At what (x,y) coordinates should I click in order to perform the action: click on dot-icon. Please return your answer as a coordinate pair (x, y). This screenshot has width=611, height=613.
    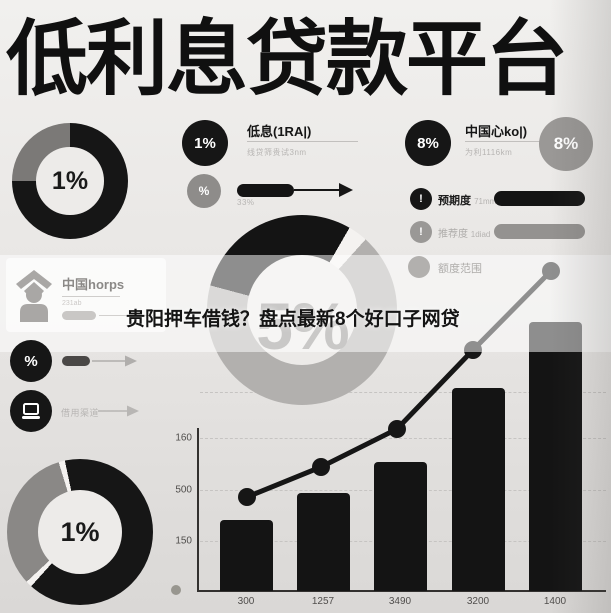
    Looking at the image, I should click on (419, 267).